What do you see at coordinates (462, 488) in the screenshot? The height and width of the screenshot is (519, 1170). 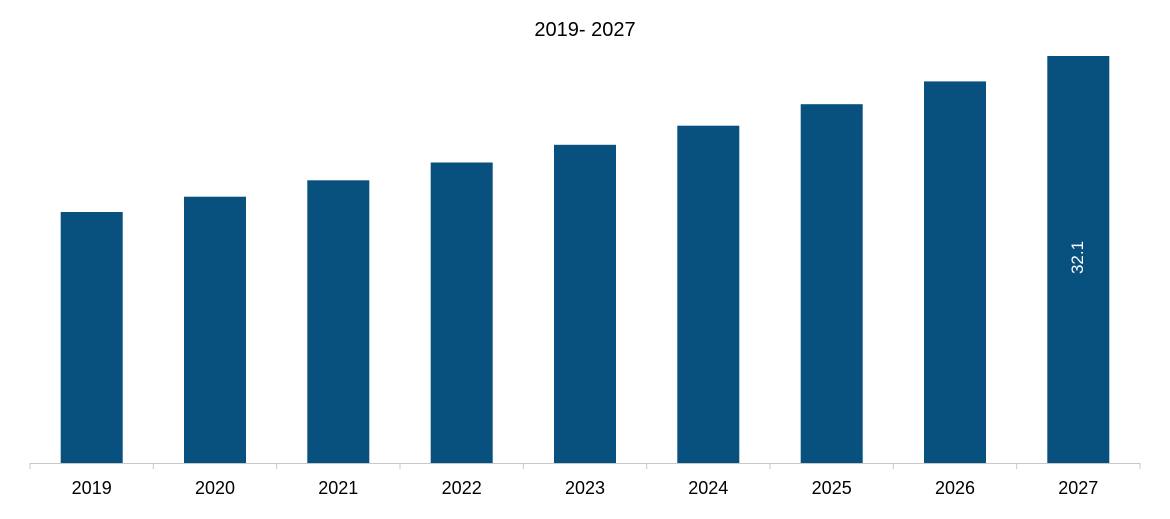 I see `x-tick-label-2022: 2022` at bounding box center [462, 488].